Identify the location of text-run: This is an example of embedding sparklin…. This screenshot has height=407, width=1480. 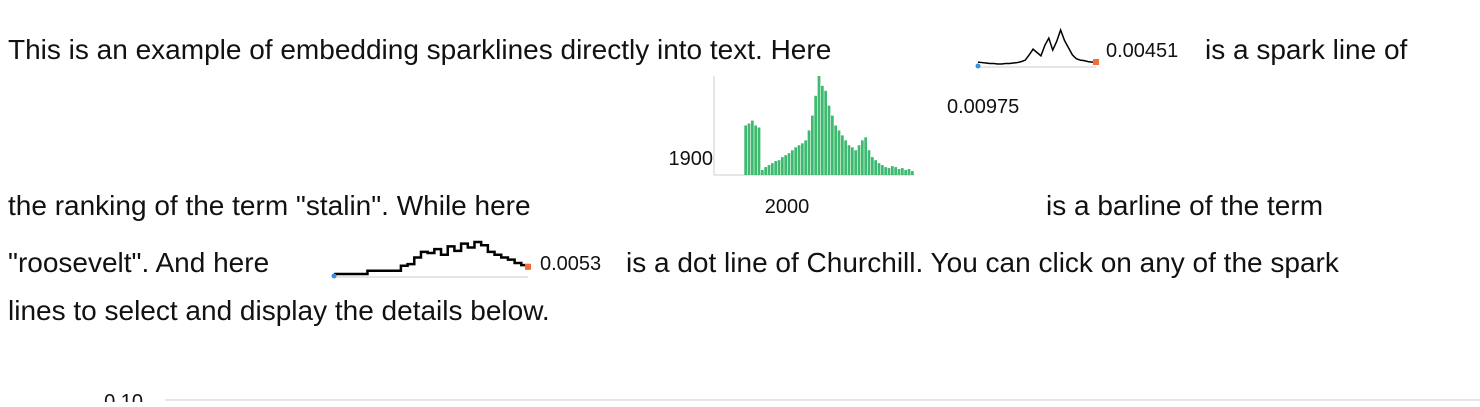
(419, 49).